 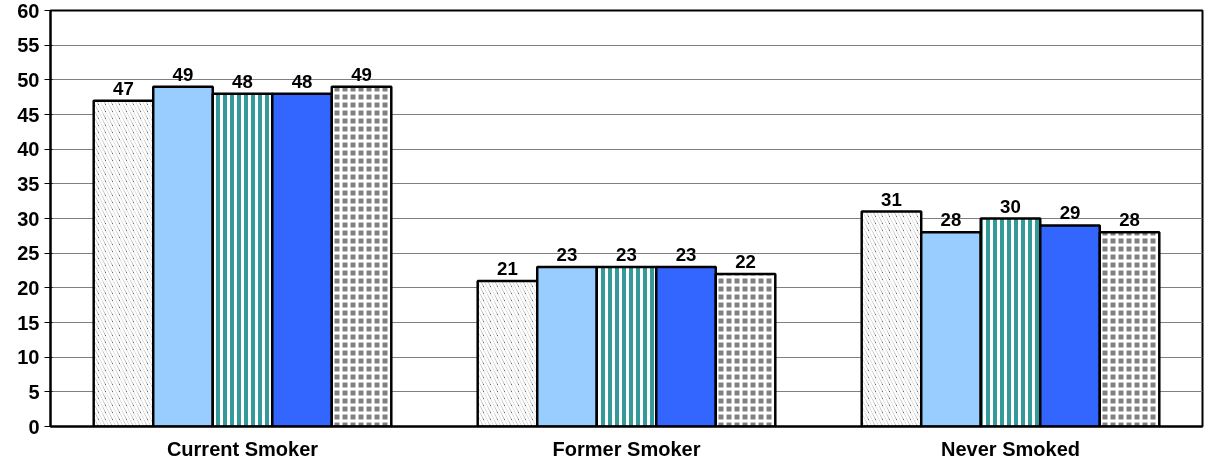 I want to click on data-label: 31, so click(x=891, y=199).